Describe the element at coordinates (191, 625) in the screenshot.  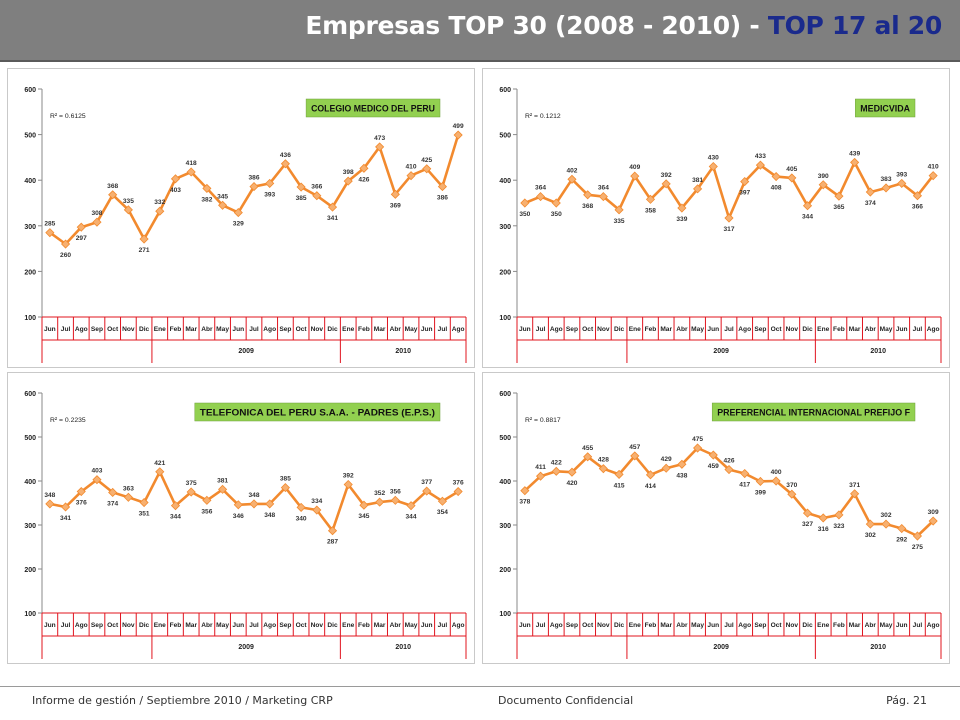
I see `x-tick-label: Mar` at that location.